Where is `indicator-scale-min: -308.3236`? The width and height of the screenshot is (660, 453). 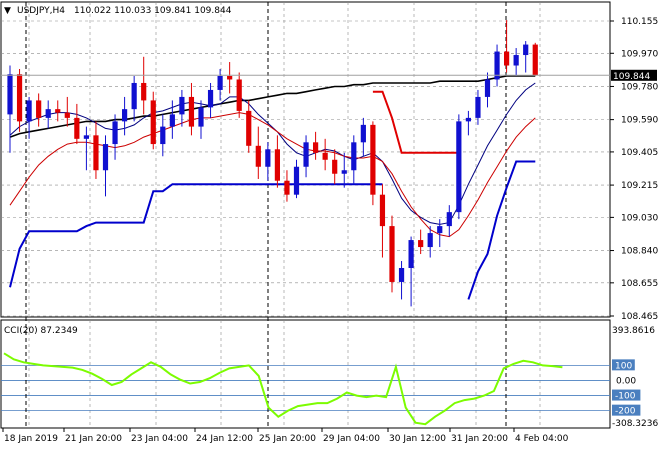 indicator-scale-min: -308.3236 is located at coordinates (635, 424).